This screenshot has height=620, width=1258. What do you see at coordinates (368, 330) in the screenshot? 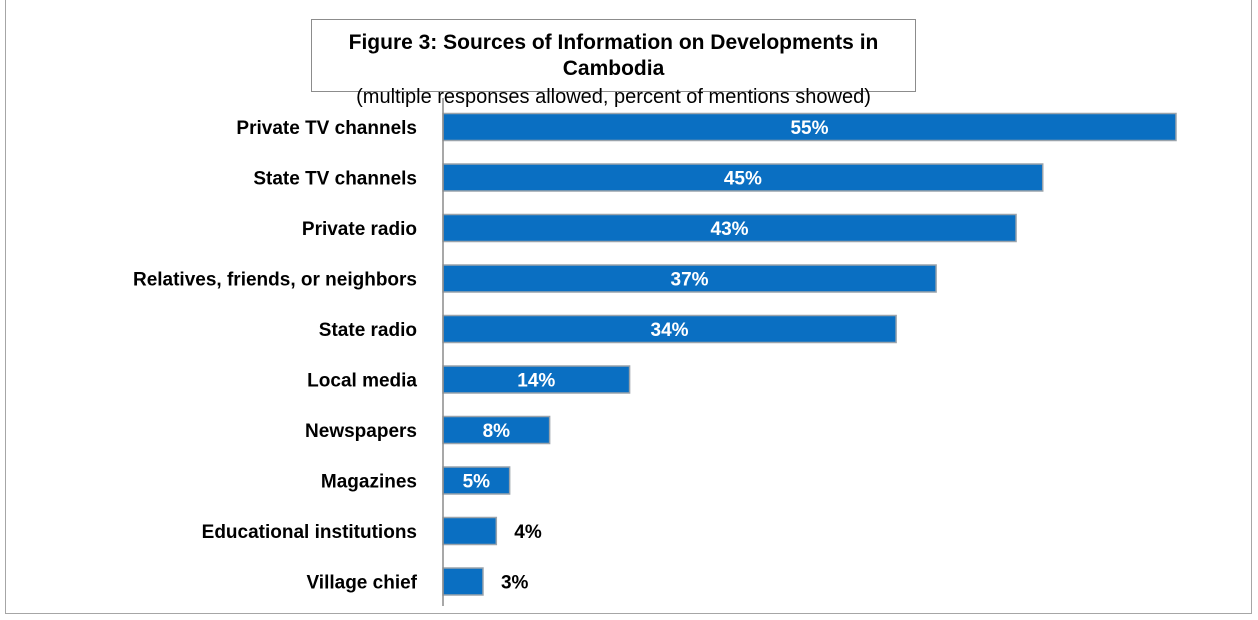
I see `category-label-4: State radio` at bounding box center [368, 330].